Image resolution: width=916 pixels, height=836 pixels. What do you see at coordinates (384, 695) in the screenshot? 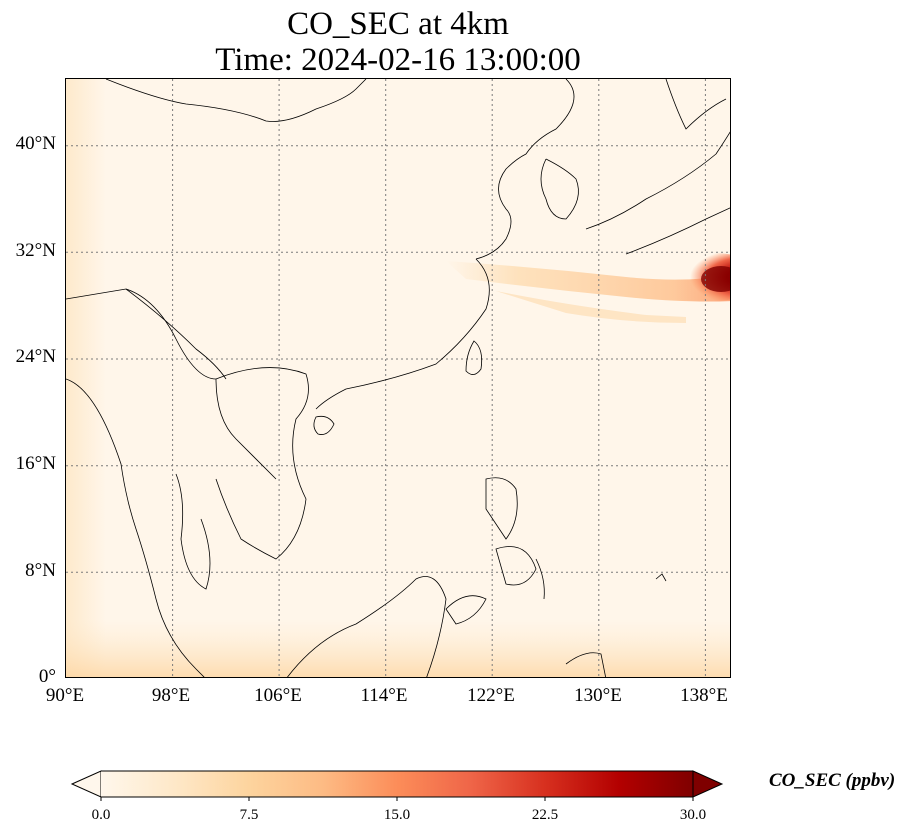
I see `lon-tick-114E: 114°E` at bounding box center [384, 695].